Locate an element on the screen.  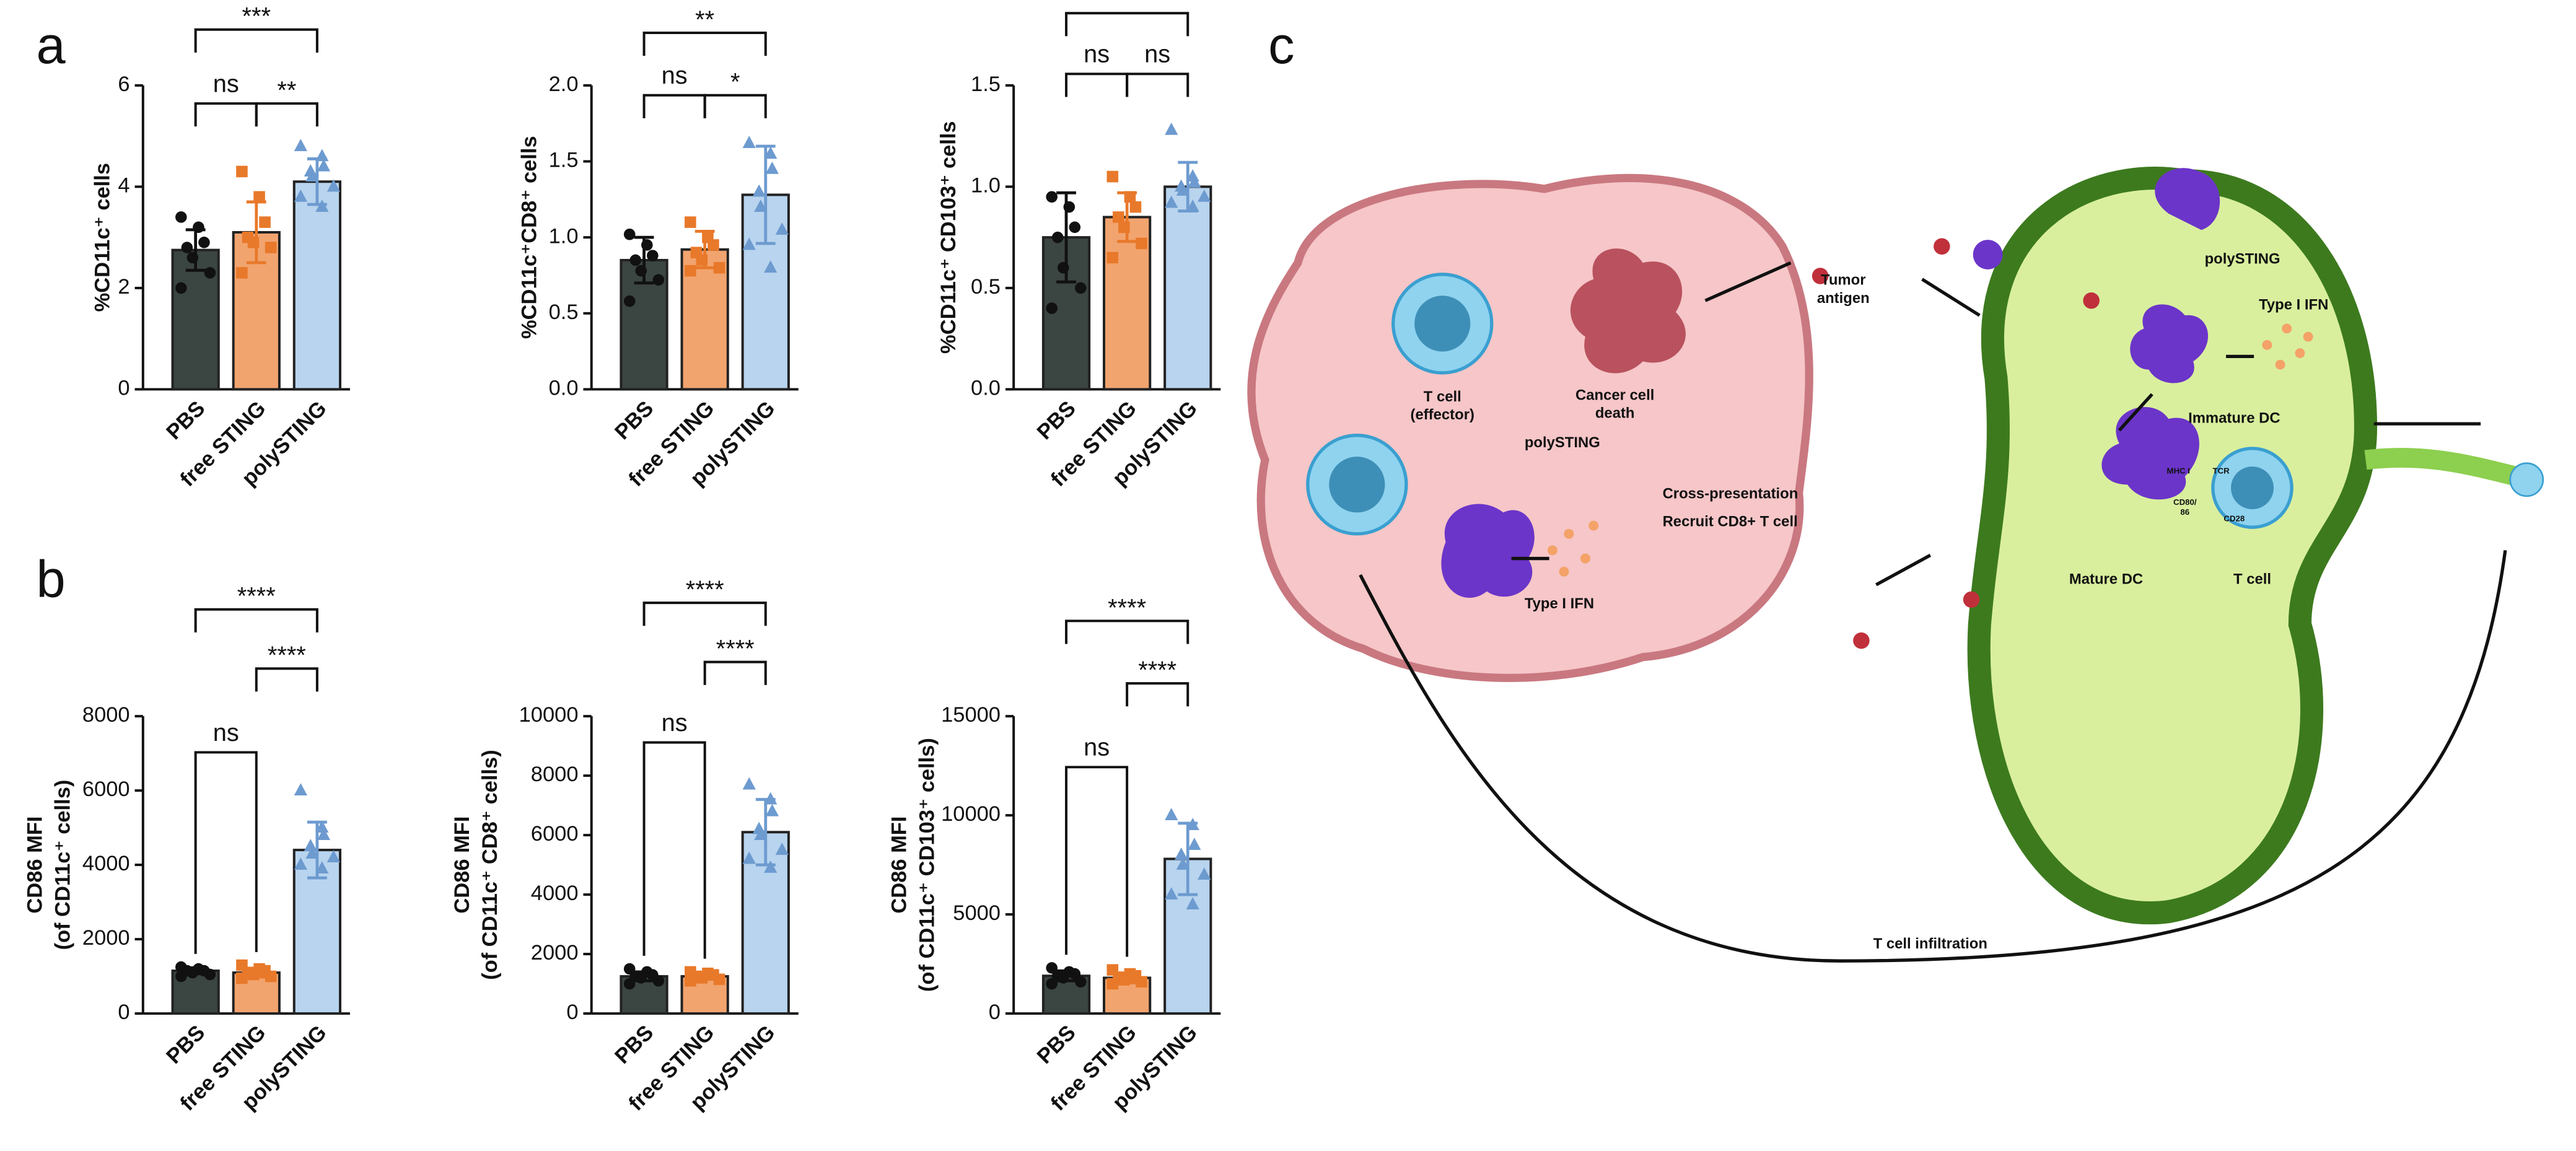
diagram-label: CD80/ is located at coordinates (2185, 502).